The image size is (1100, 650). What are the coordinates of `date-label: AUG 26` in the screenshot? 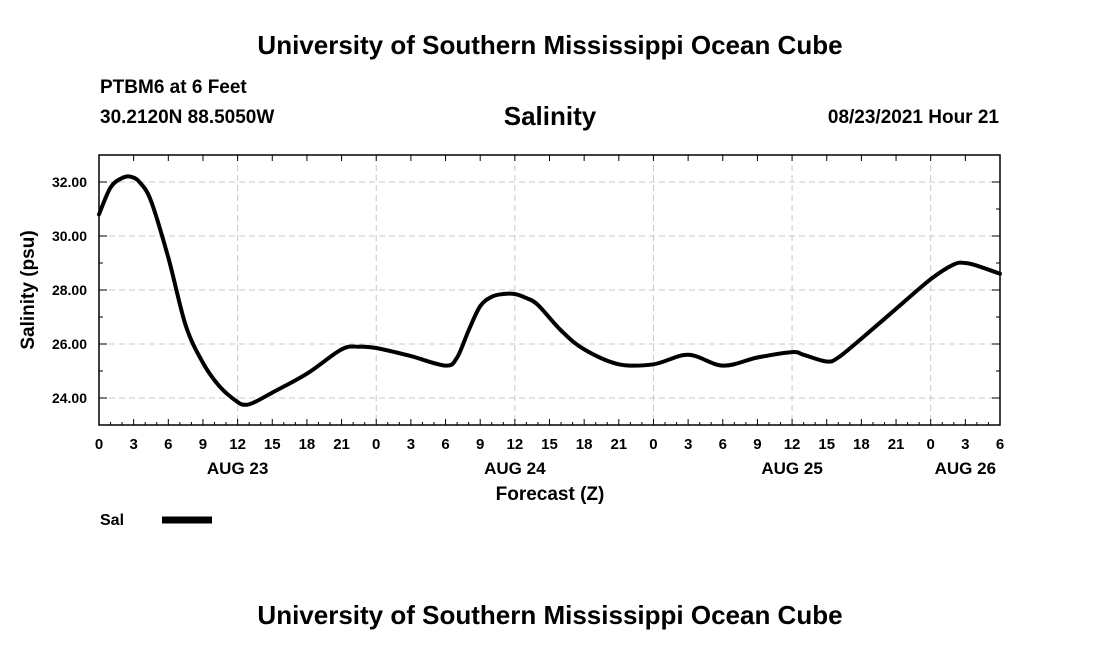 It's located at (965, 468).